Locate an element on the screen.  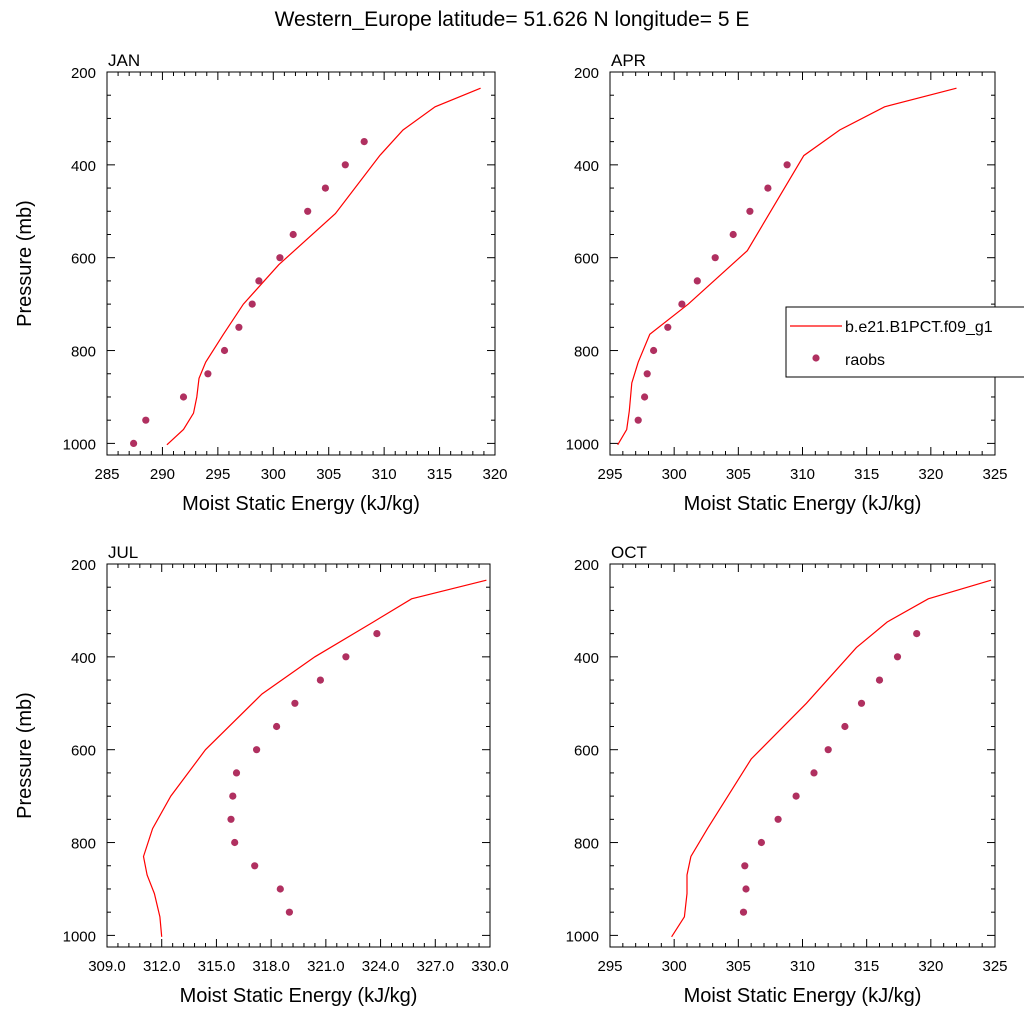
panel-label: OCT is located at coordinates (629, 552).